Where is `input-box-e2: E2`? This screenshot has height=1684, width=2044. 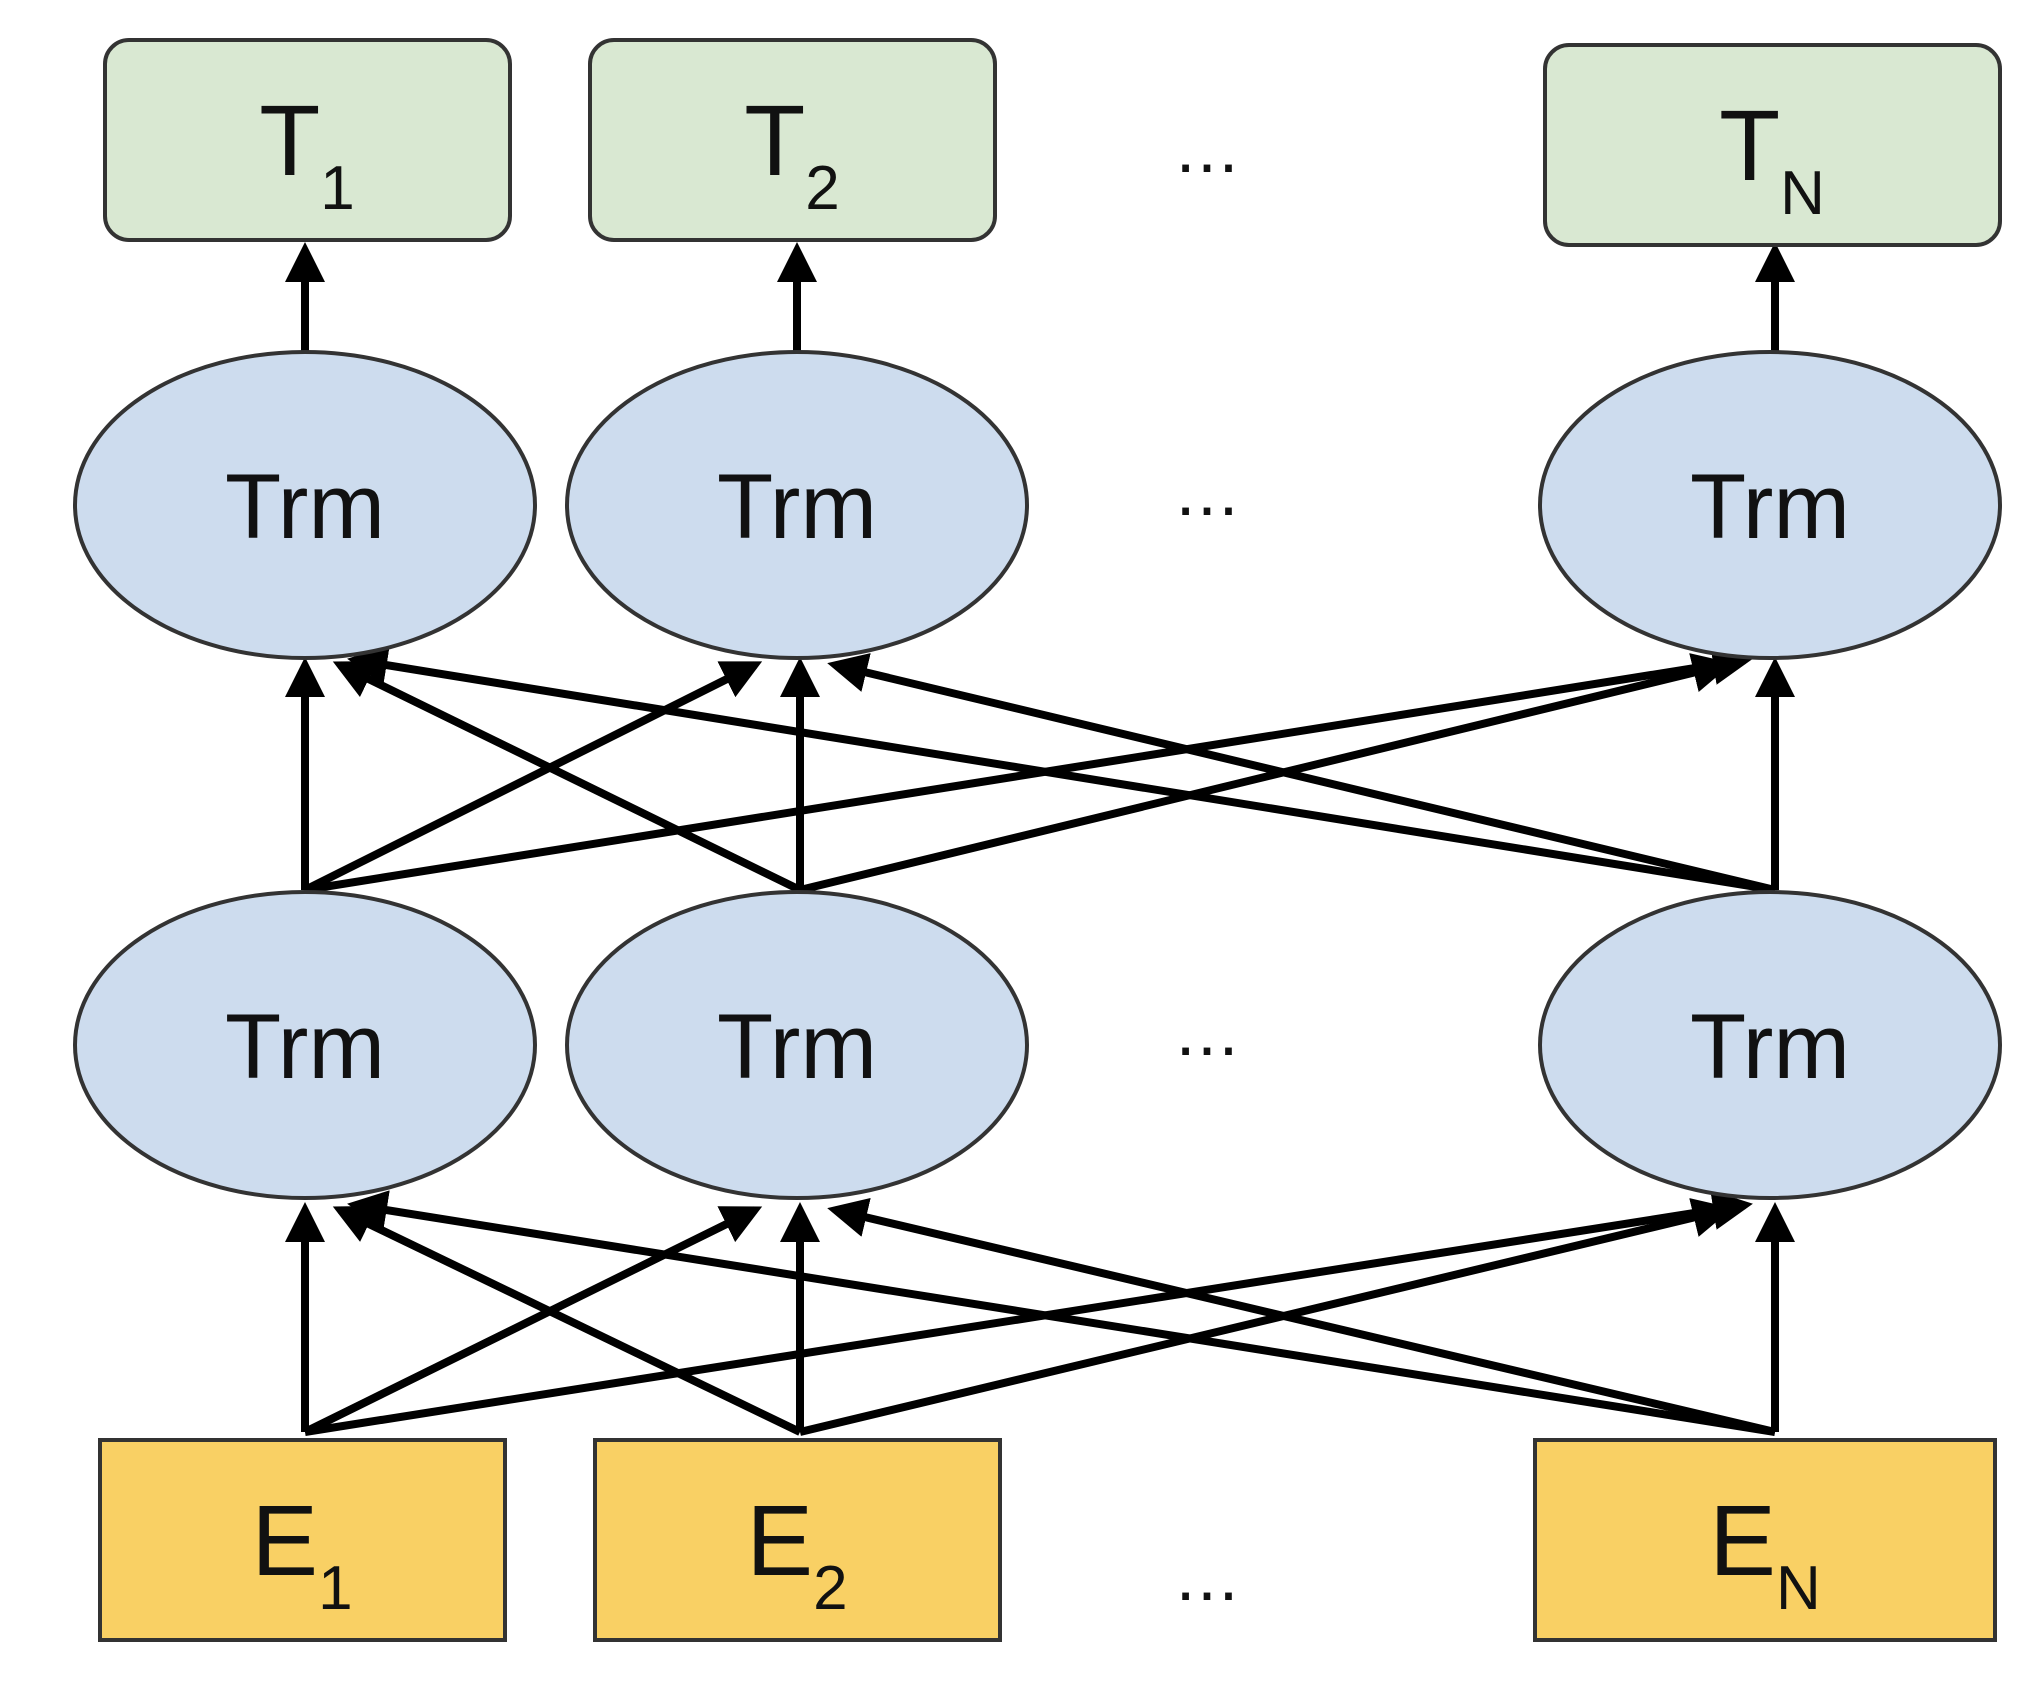 input-box-e2: E2 is located at coordinates (797, 1540).